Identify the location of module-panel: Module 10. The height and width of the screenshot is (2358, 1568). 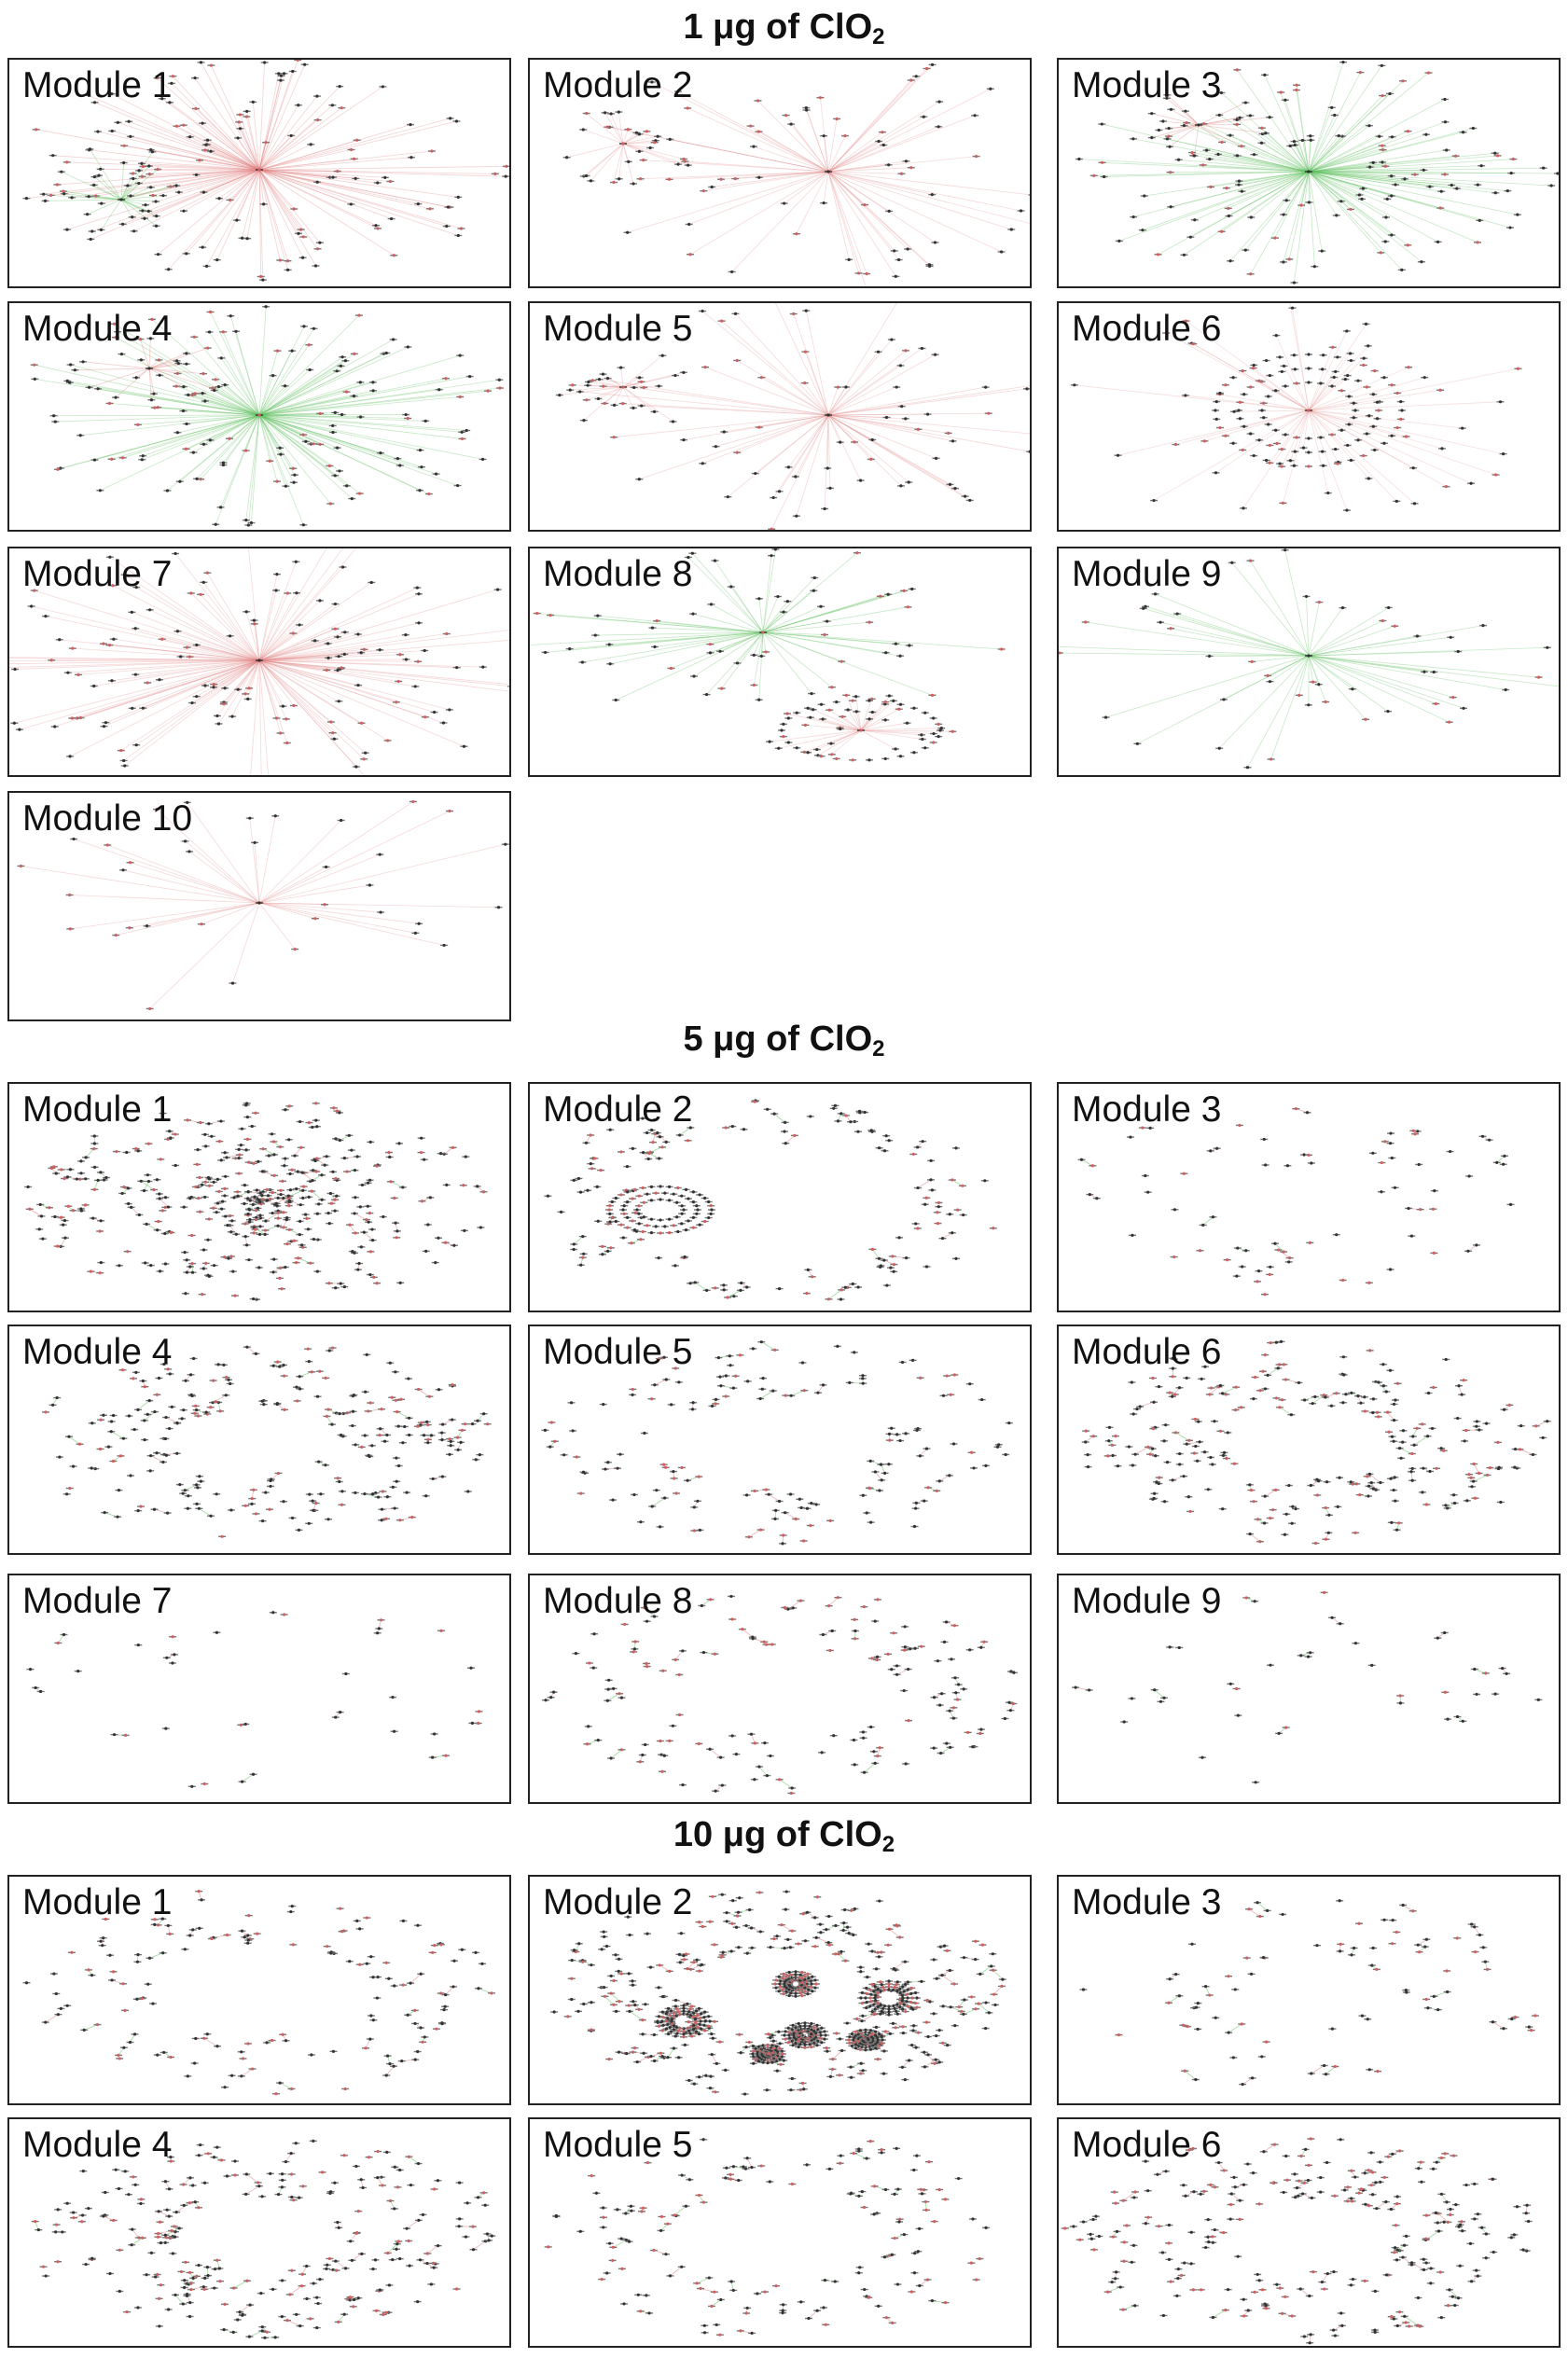
(259, 906).